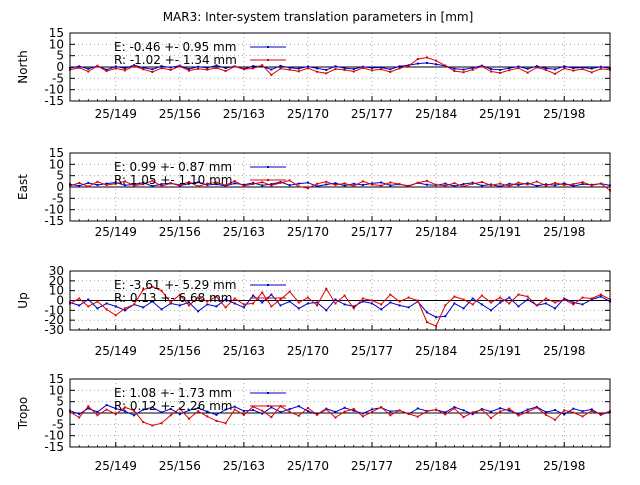 This screenshot has width=640, height=485. Describe the element at coordinates (60, 301) in the screenshot. I see `up-ytick-label: 0` at that location.